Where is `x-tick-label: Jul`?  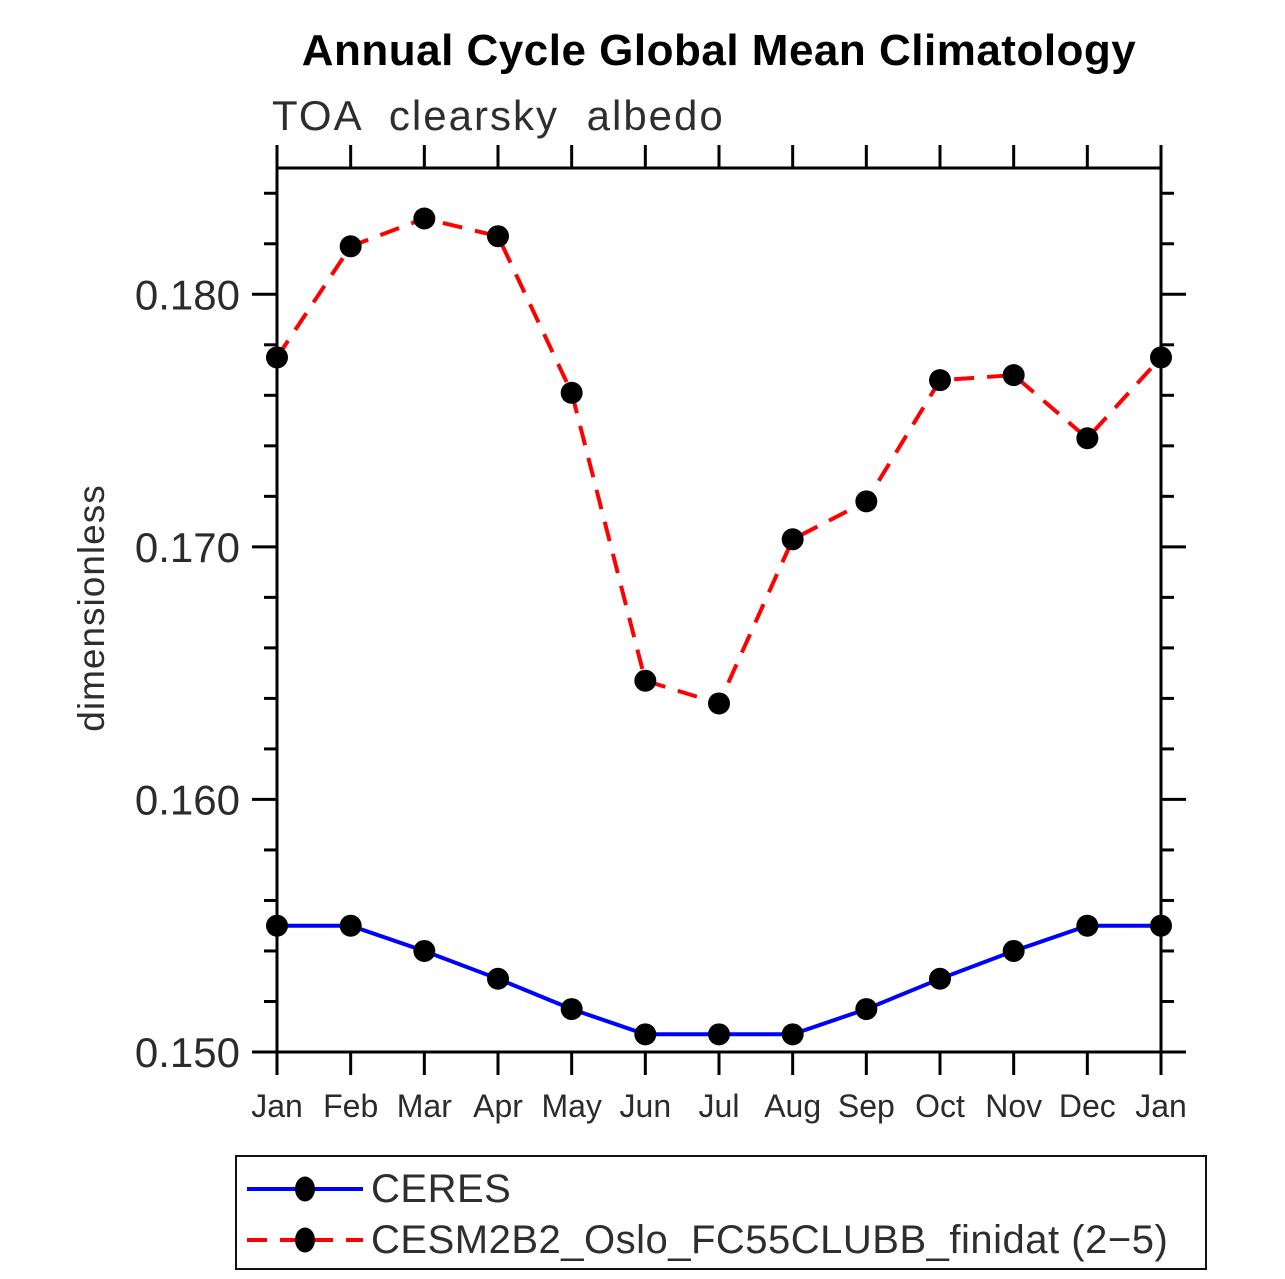
x-tick-label: Jul is located at coordinates (719, 1106).